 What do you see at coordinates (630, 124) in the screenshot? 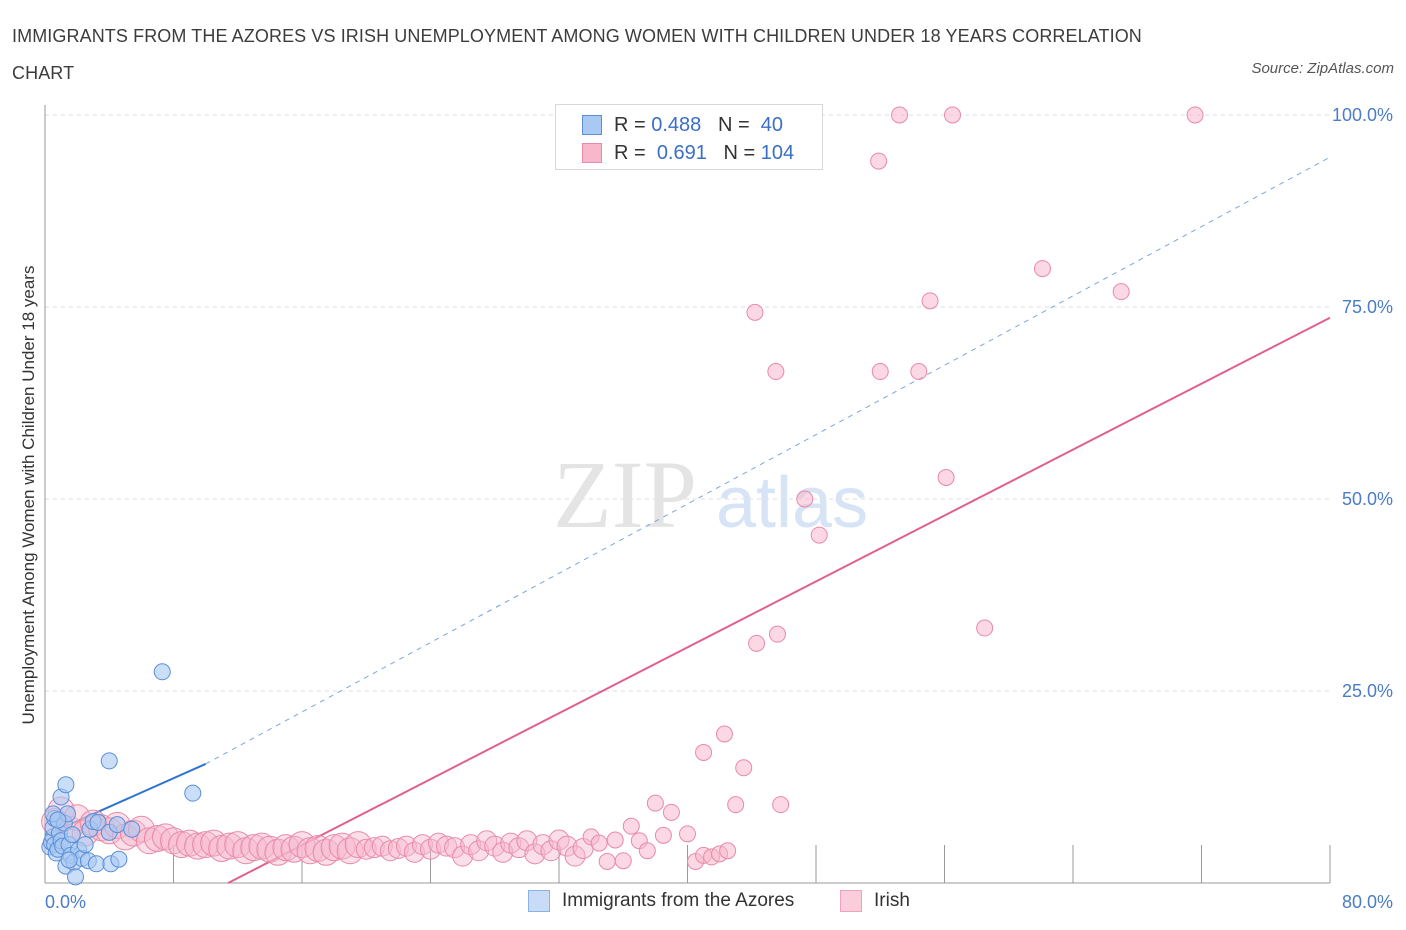
I see `azores-r-label: R =` at bounding box center [630, 124].